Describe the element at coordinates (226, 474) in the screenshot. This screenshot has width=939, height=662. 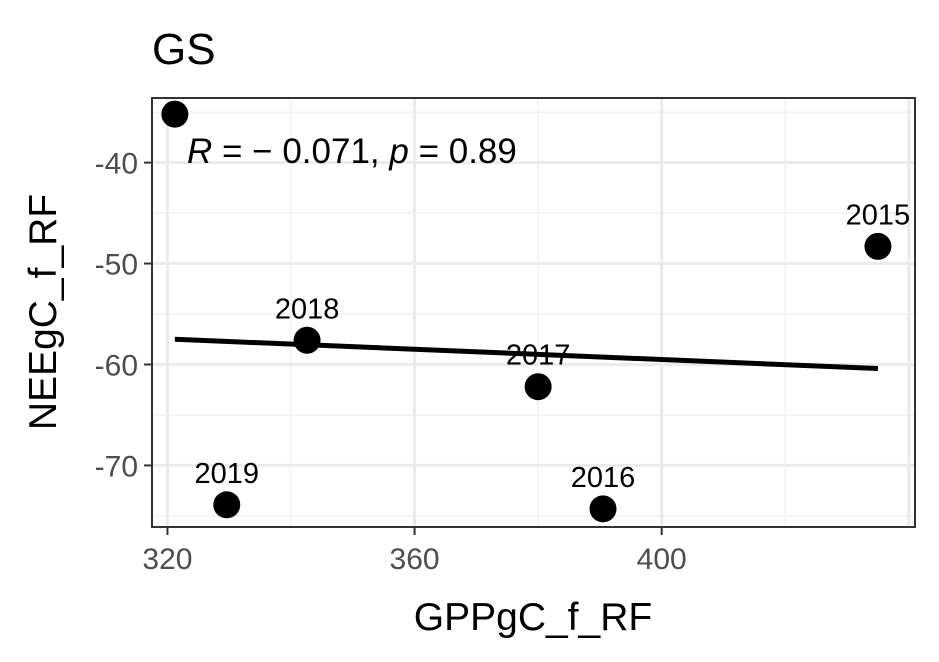
I see `point-label: 2019` at that location.